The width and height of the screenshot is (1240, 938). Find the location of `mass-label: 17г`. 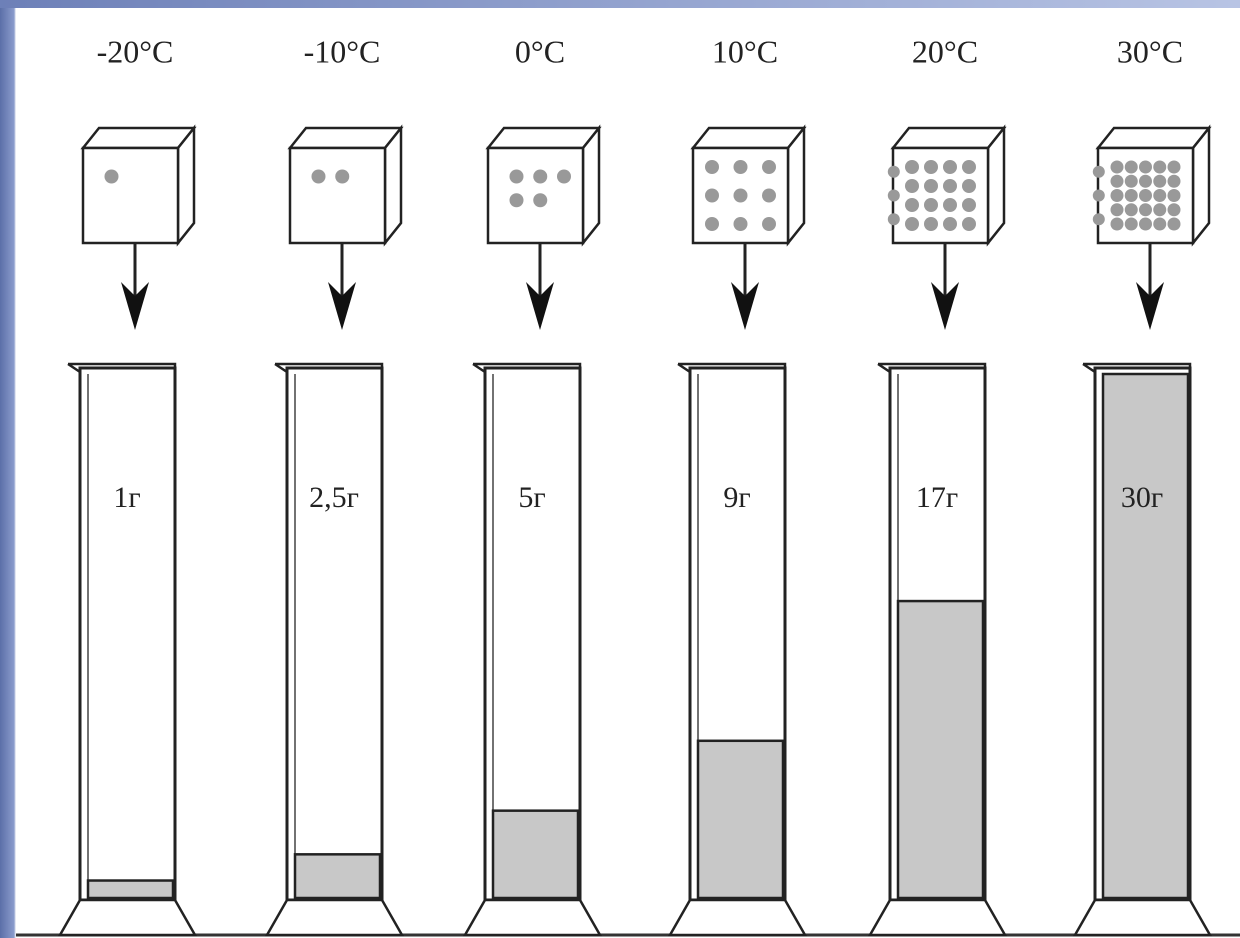

mass-label: 17г is located at coordinates (937, 497).